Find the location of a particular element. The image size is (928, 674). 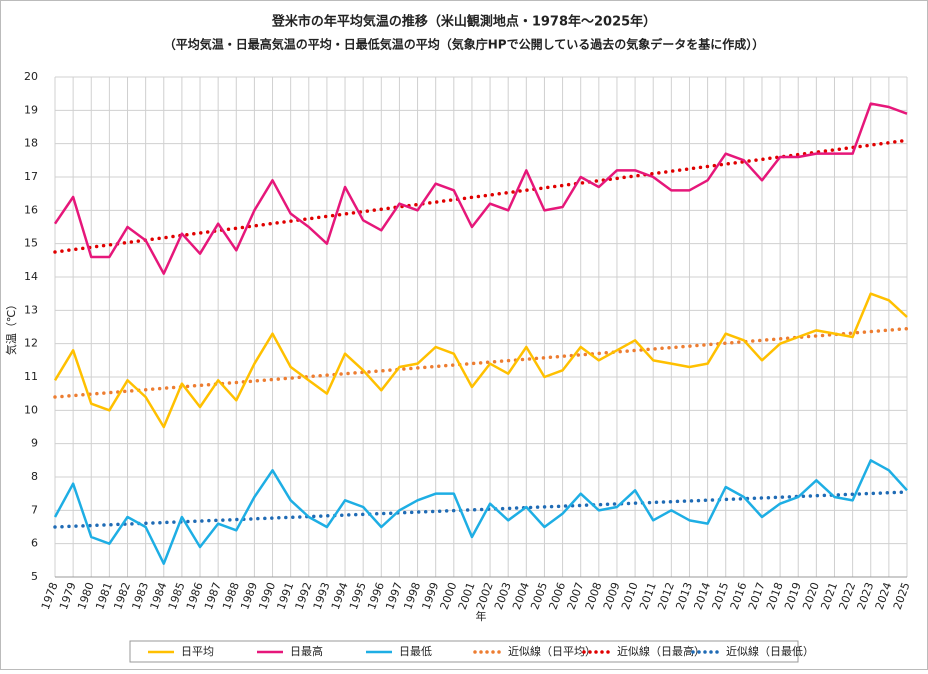

y-tick-label: 19 is located at coordinates (31, 109).